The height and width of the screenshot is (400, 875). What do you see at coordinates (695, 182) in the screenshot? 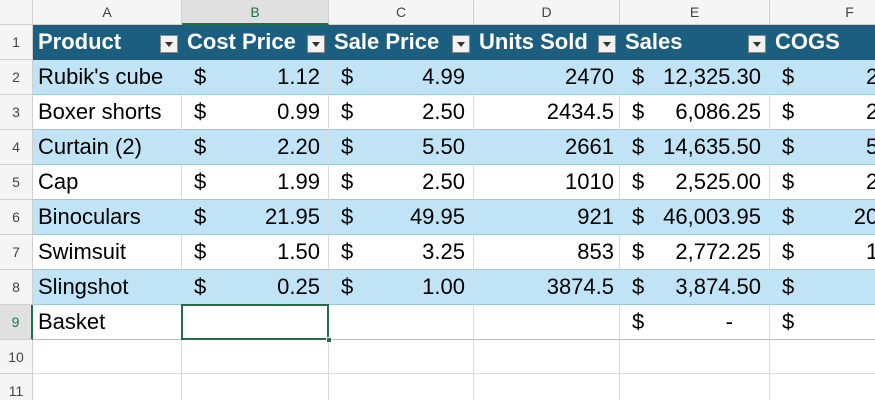
I see `cell: $2,525.00` at bounding box center [695, 182].